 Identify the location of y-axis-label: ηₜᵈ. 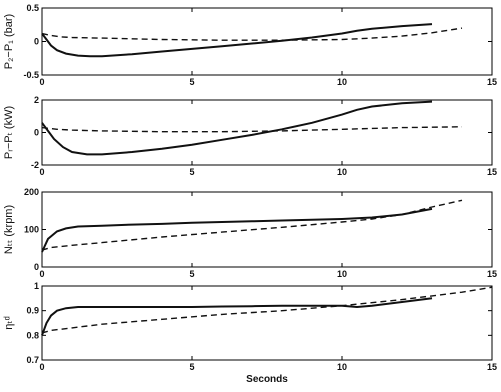
(9, 323).